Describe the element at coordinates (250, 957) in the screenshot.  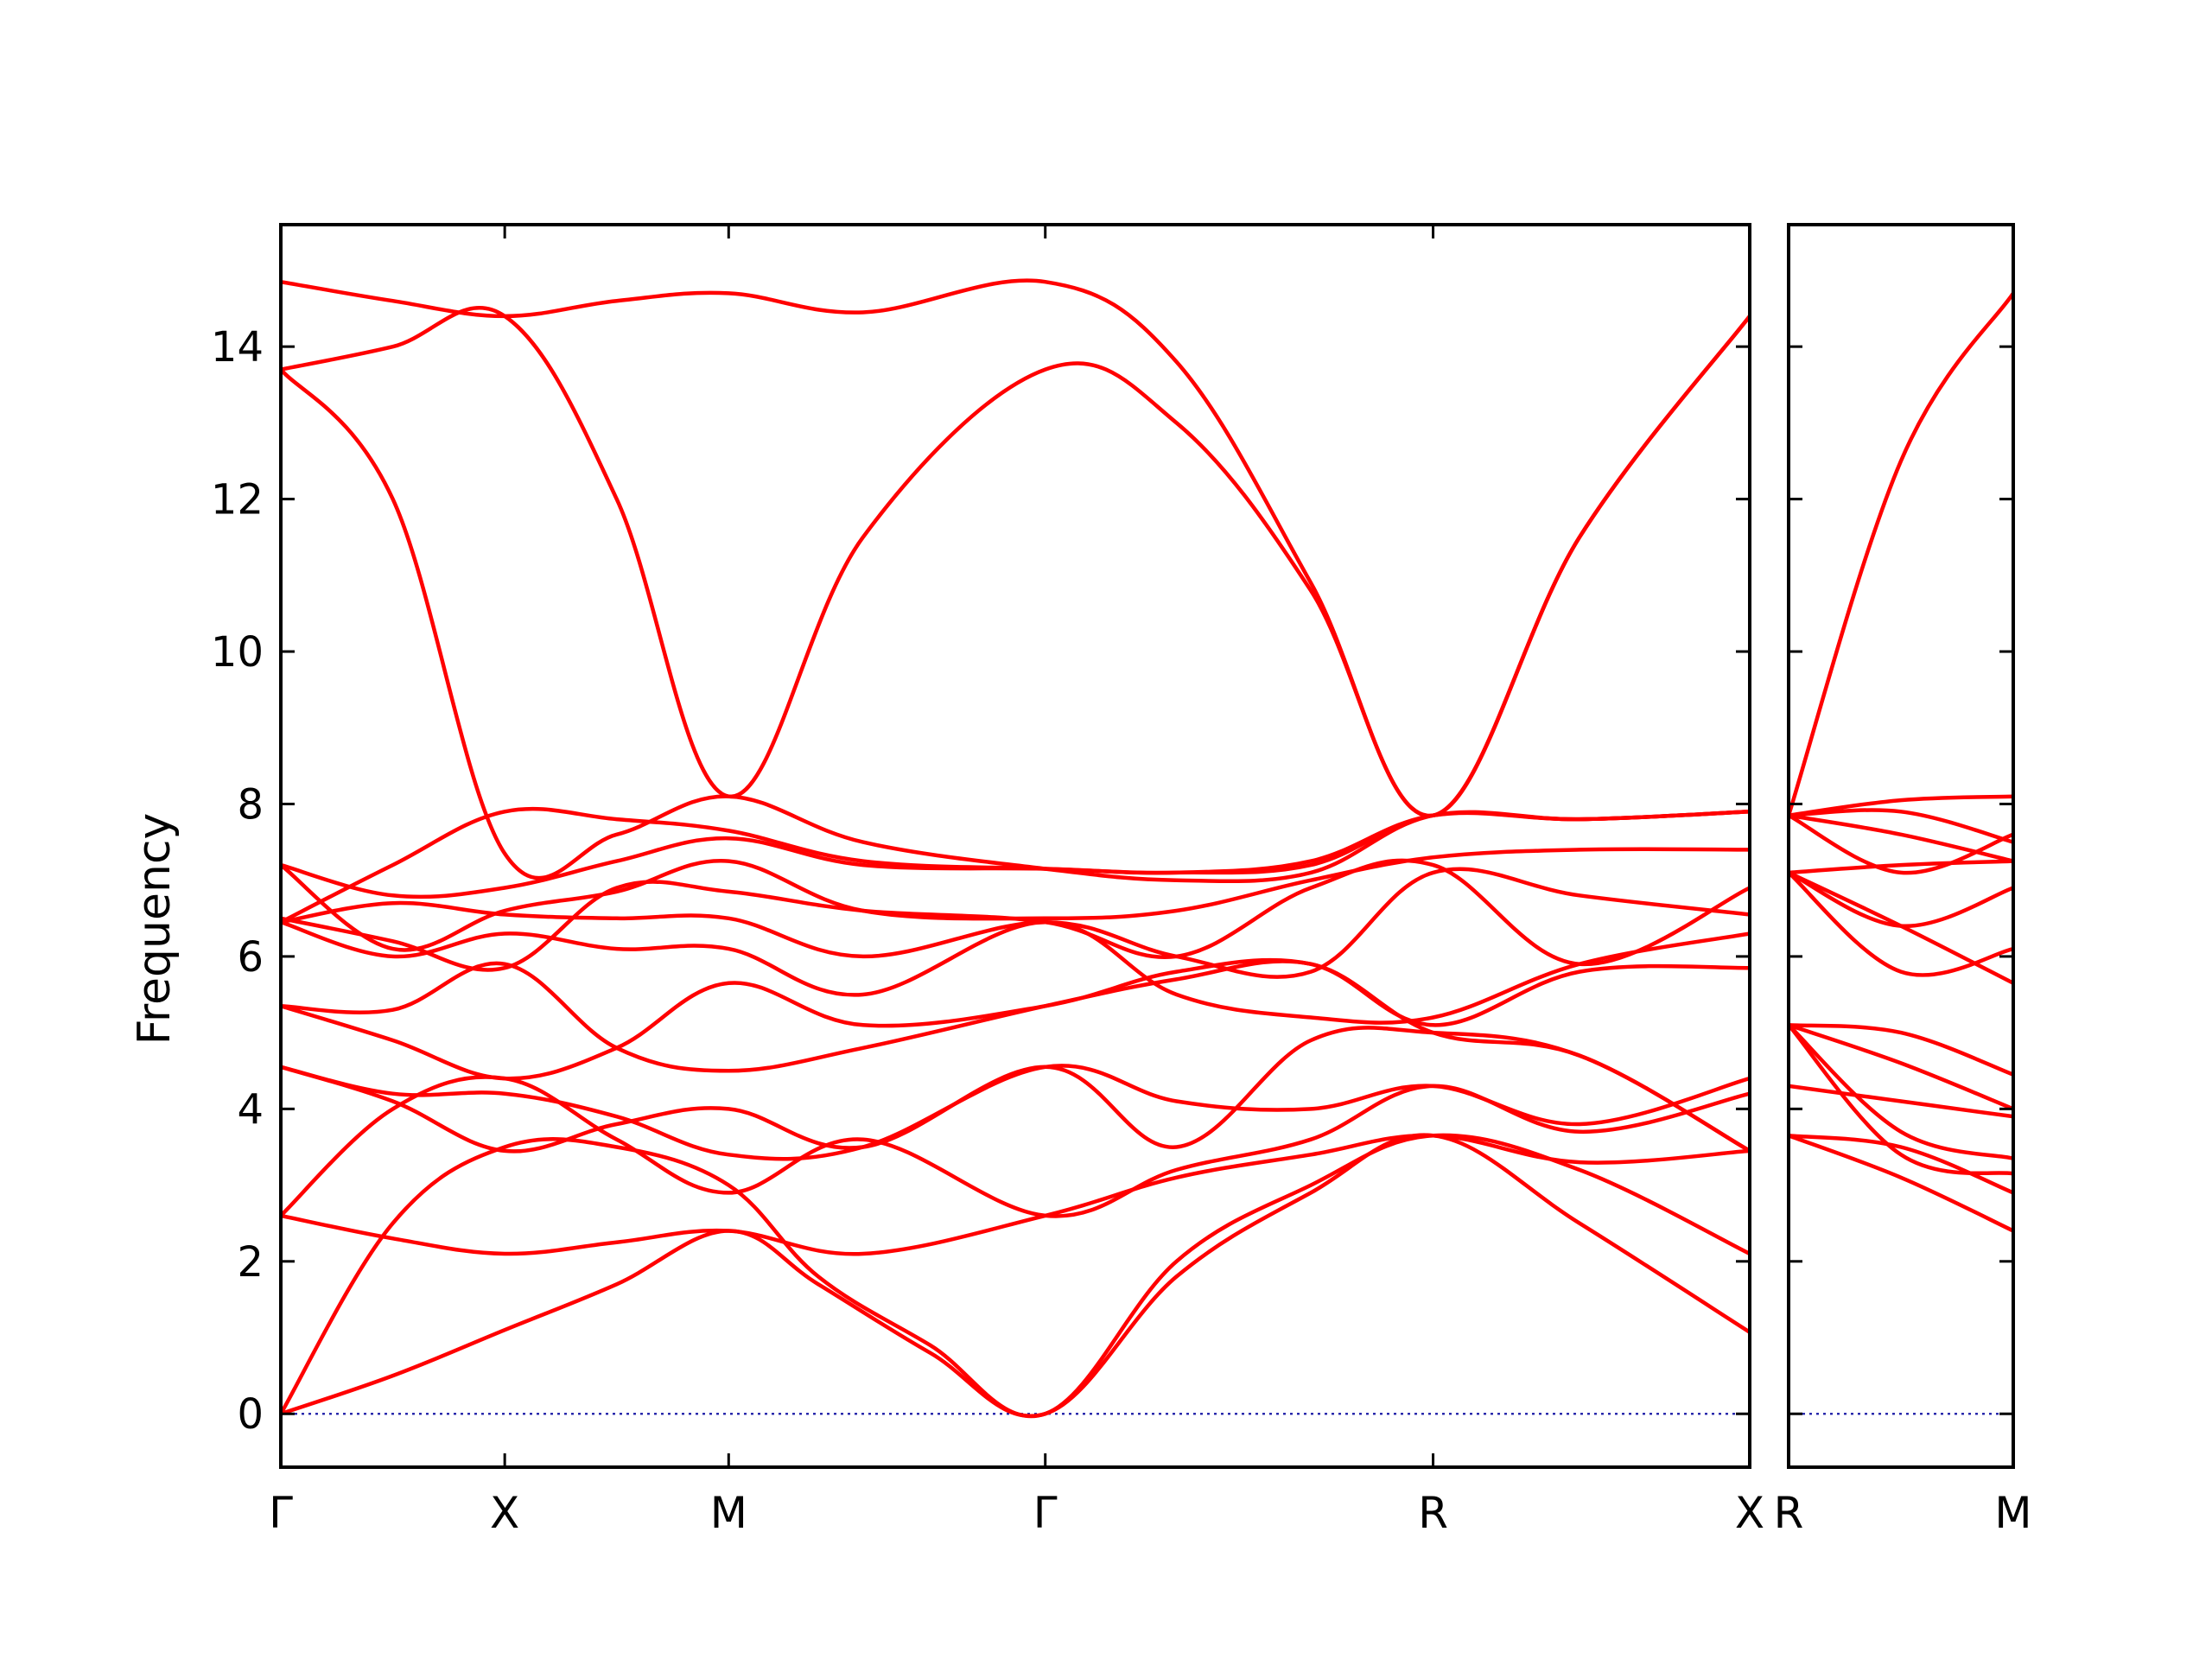
I see `y-tick-label: 6` at that location.